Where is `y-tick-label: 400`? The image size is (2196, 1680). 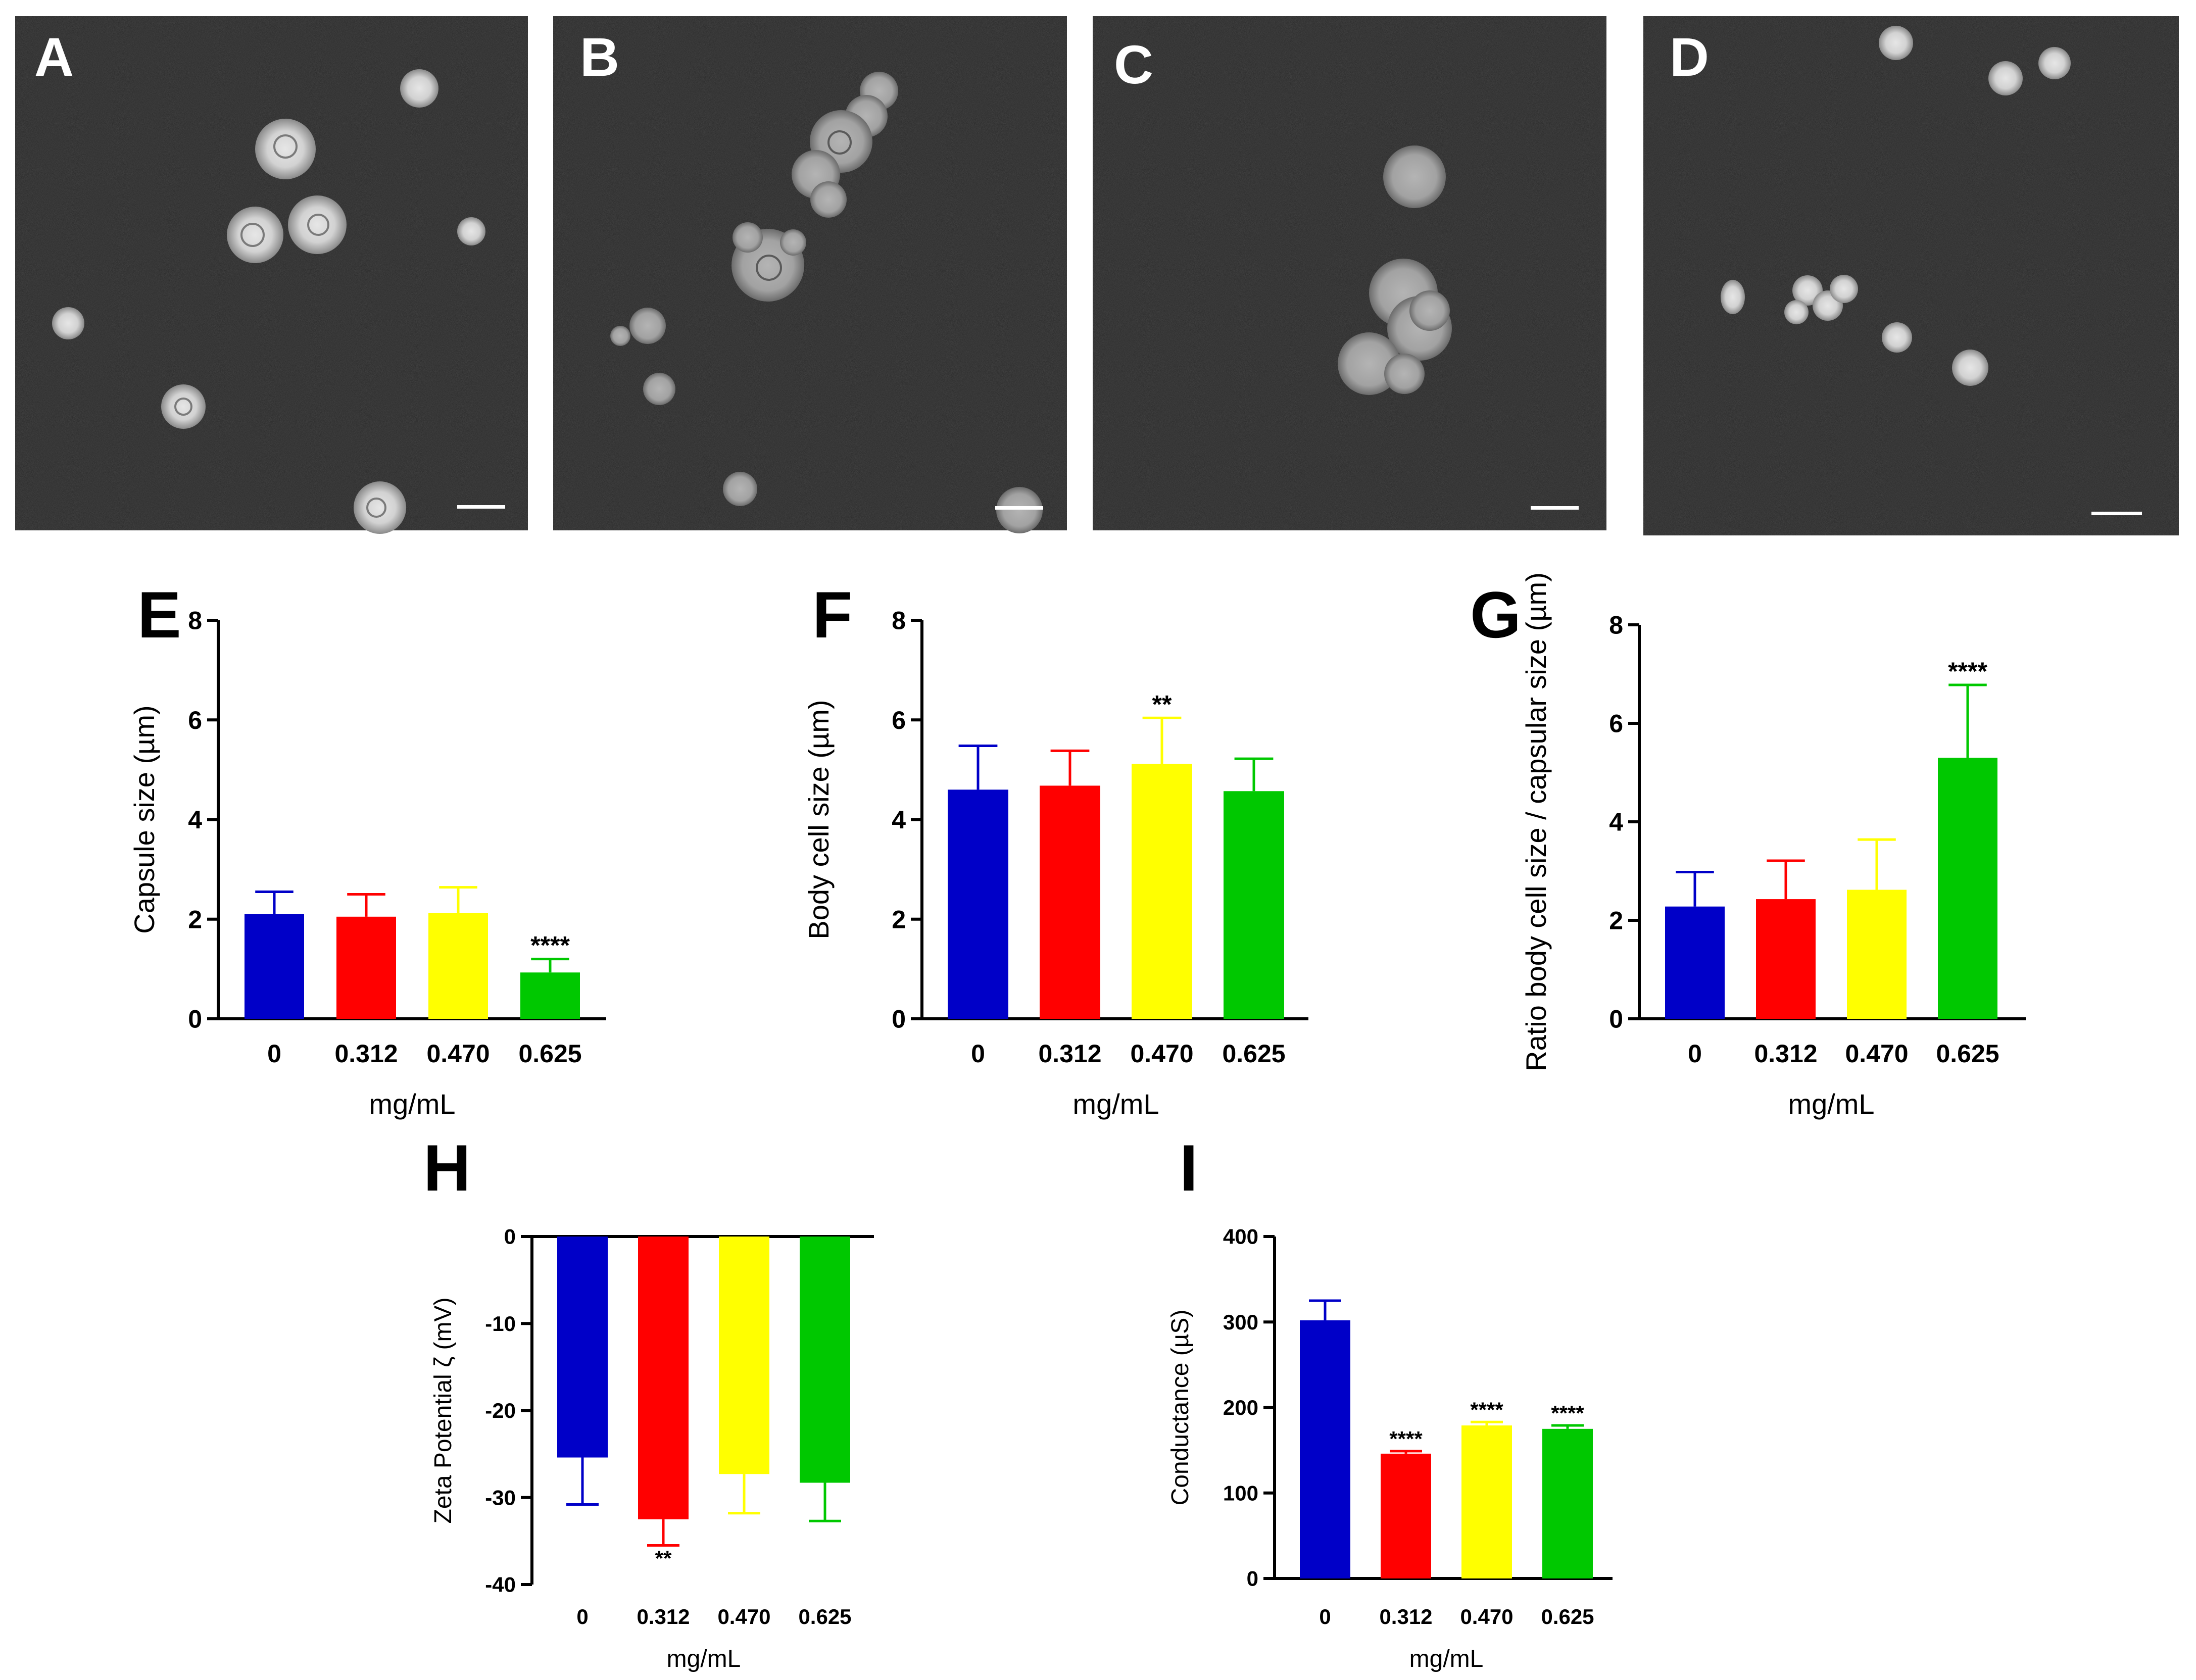 y-tick-label: 400 is located at coordinates (1240, 1237).